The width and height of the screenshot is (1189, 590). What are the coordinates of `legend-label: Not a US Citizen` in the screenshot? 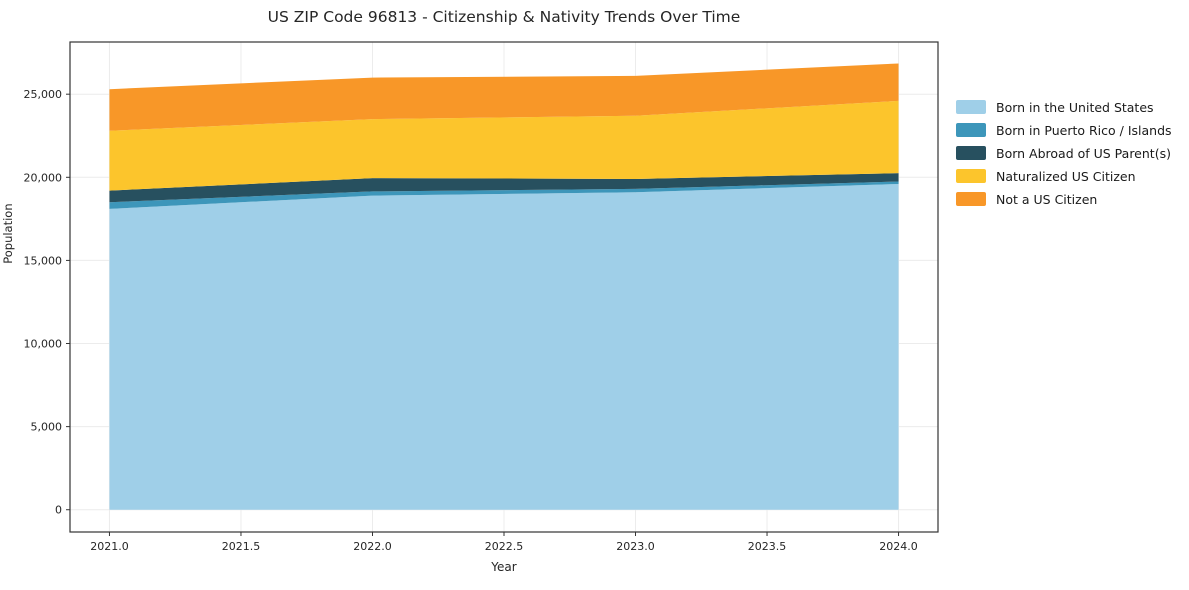 It's located at (1047, 199).